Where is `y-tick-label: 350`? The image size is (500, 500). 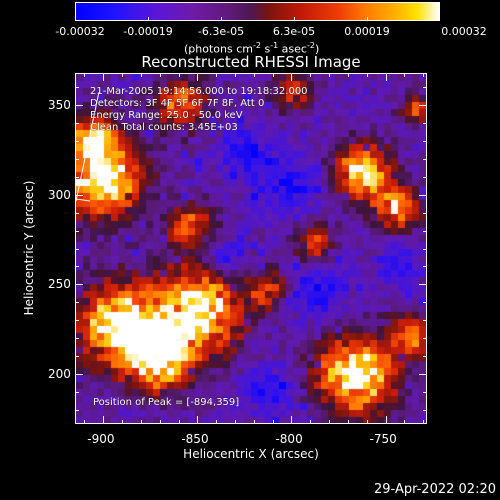 y-tick-label: 350 is located at coordinates (59, 105).